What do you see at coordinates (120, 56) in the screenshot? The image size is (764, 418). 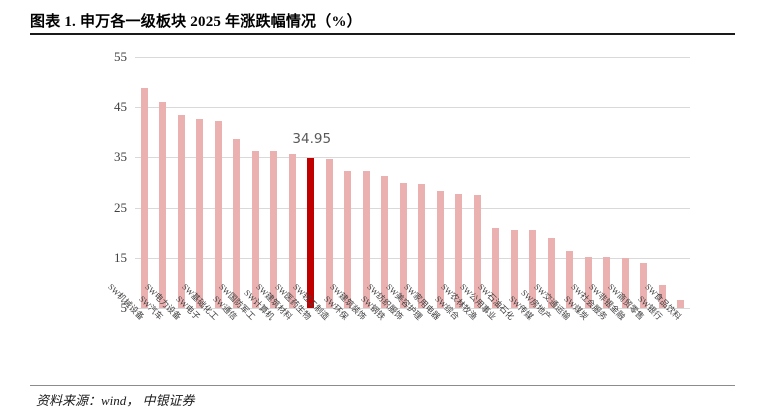 I see `y-tick-label: 55` at bounding box center [120, 56].